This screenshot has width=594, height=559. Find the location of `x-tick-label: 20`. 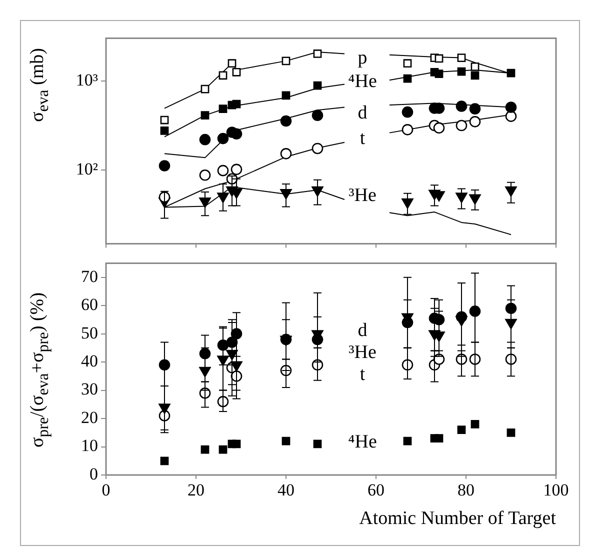

x-tick-label: 20 is located at coordinates (196, 490).